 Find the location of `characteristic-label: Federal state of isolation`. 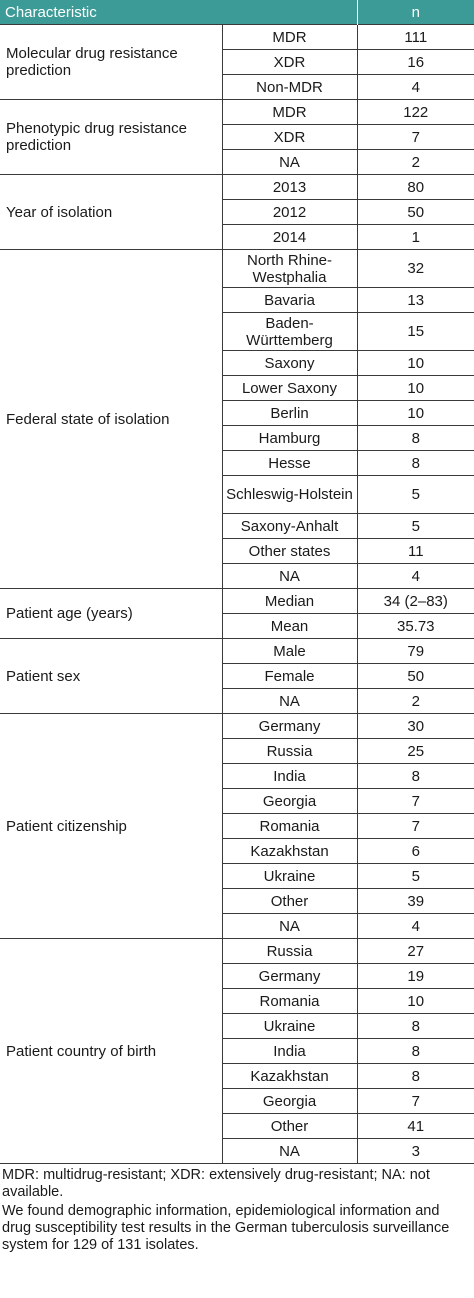

characteristic-label: Federal state of isolation is located at coordinates (111, 419).